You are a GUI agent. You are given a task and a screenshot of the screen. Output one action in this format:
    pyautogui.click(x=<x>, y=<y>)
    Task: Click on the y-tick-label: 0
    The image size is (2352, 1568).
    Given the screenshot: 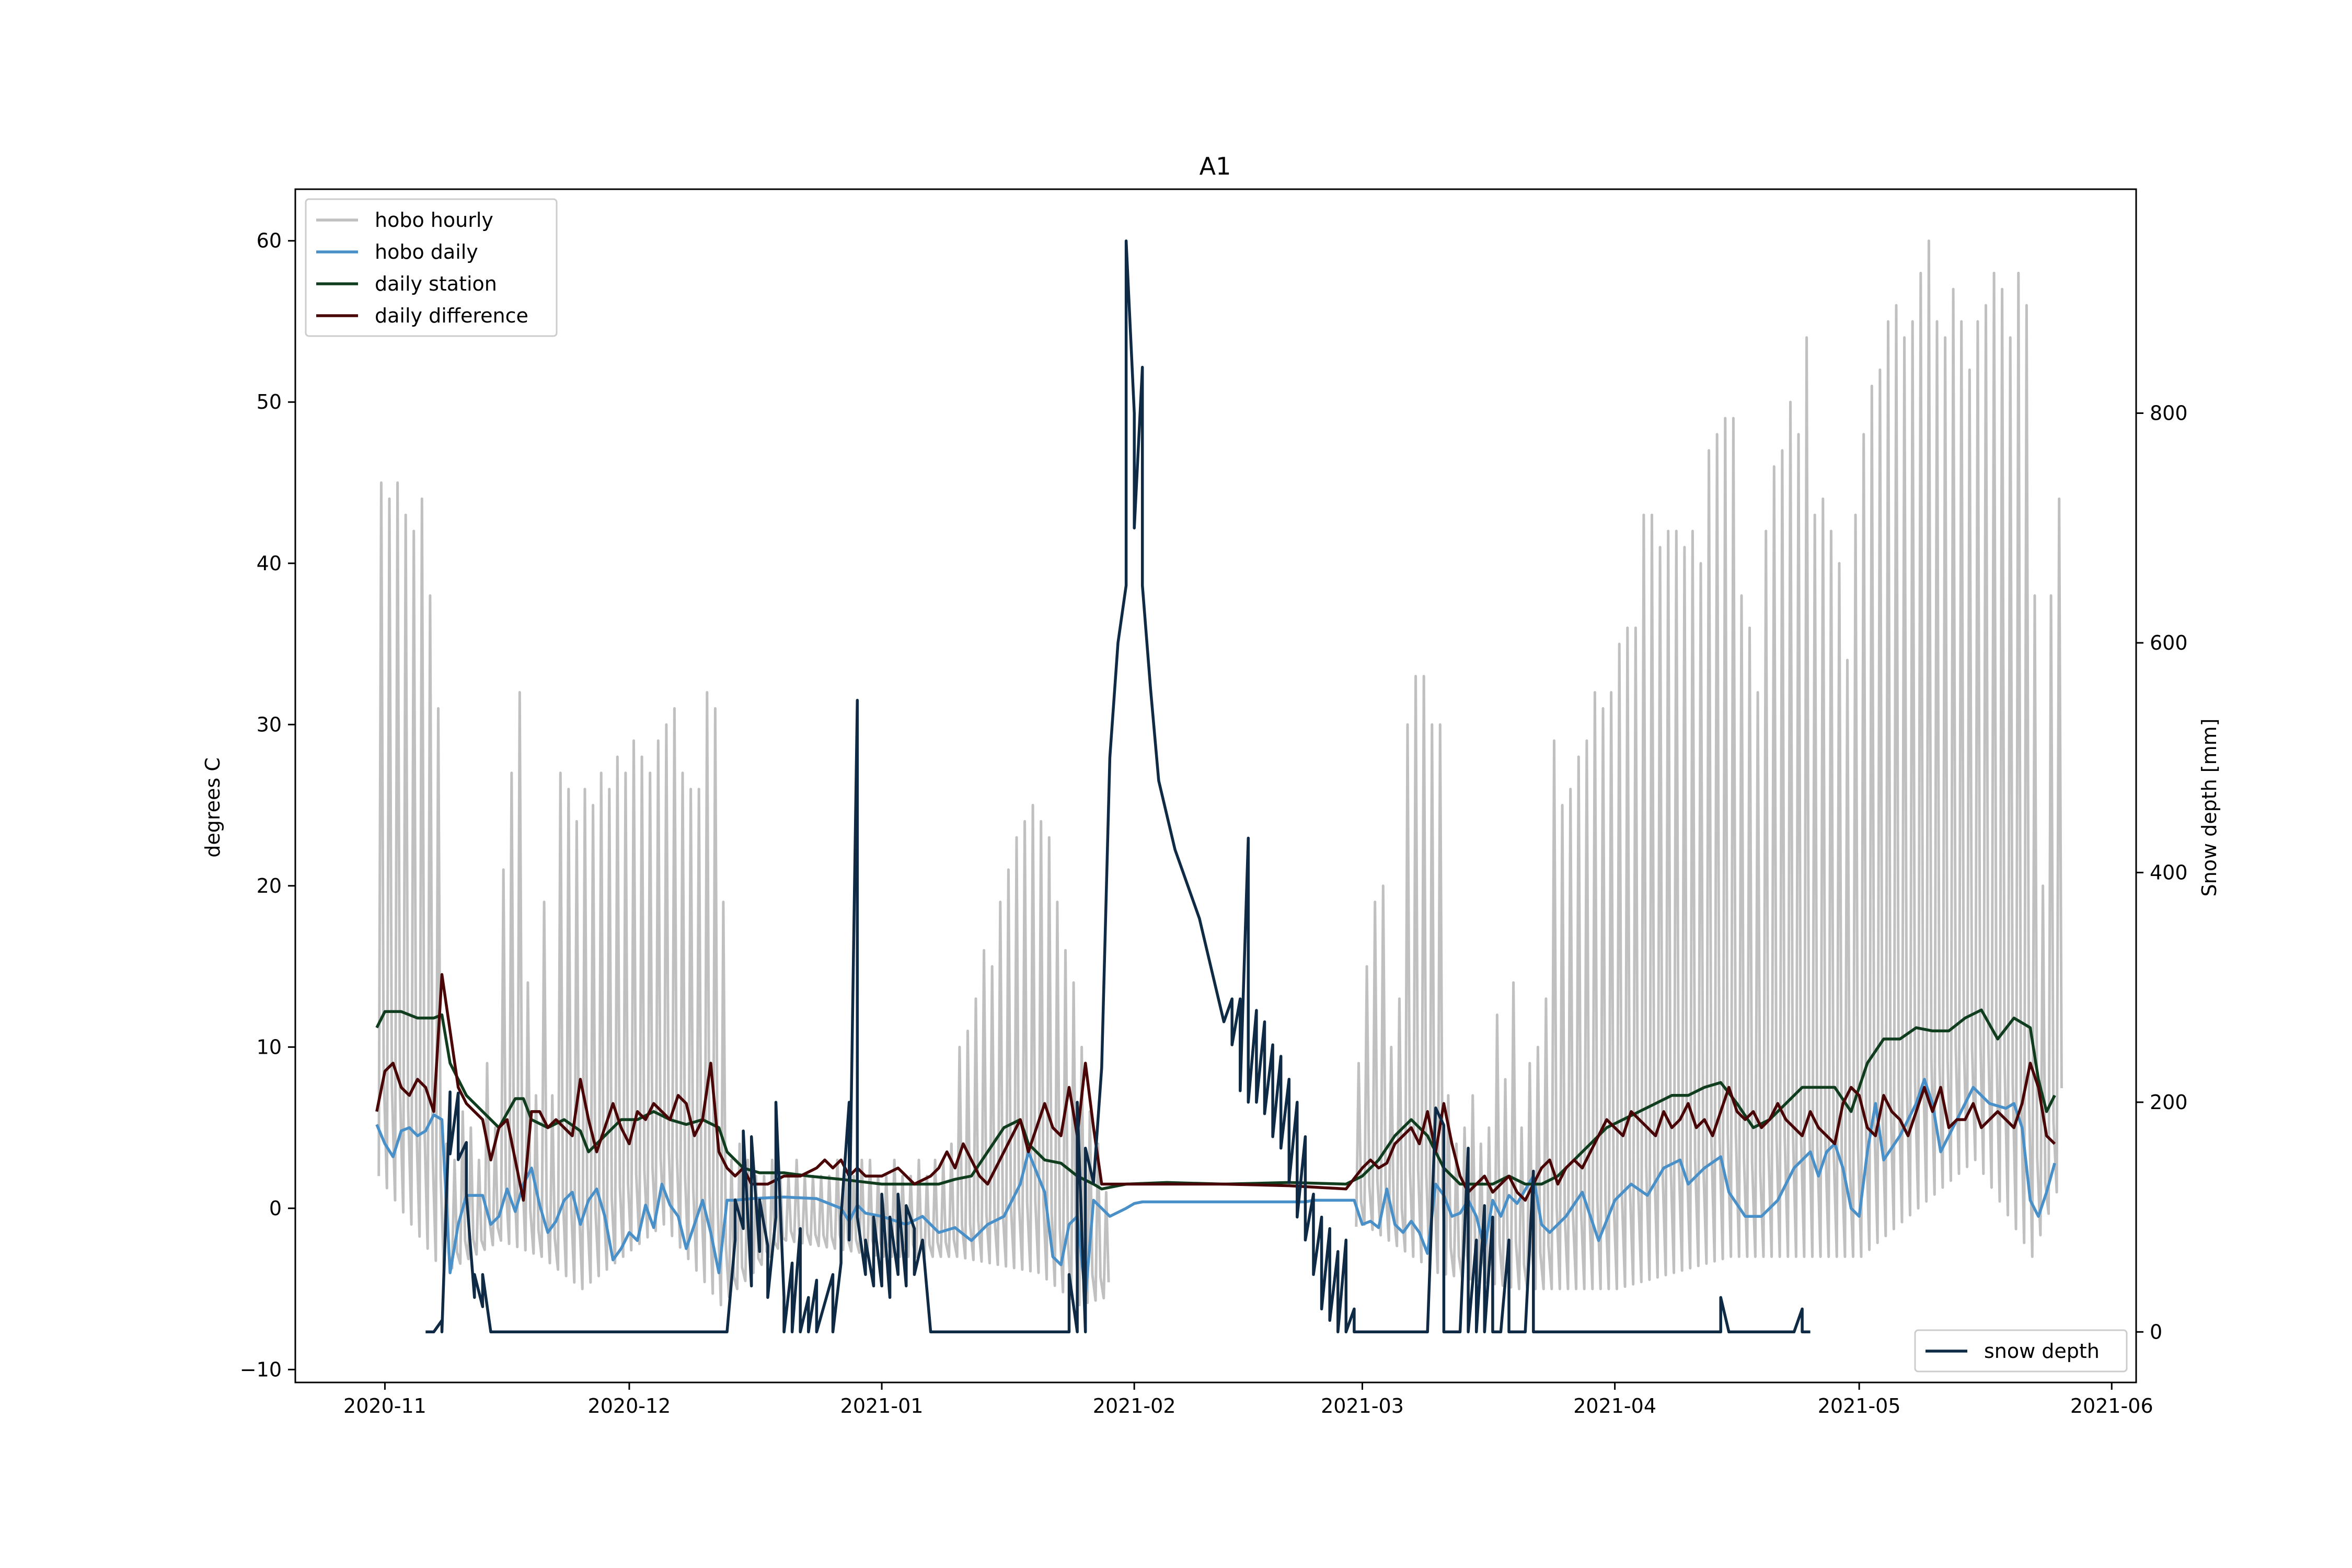 What is the action you would take?
    pyautogui.click(x=275, y=1208)
    